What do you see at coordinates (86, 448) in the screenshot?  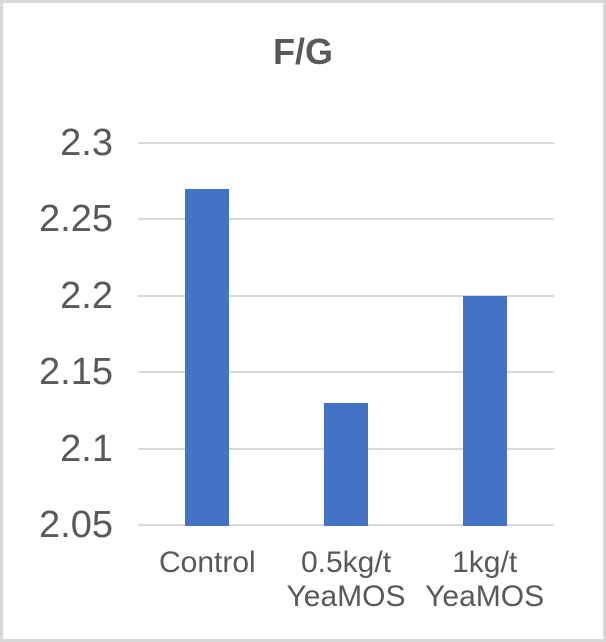 I see `y-tick-label: 2.1` at bounding box center [86, 448].